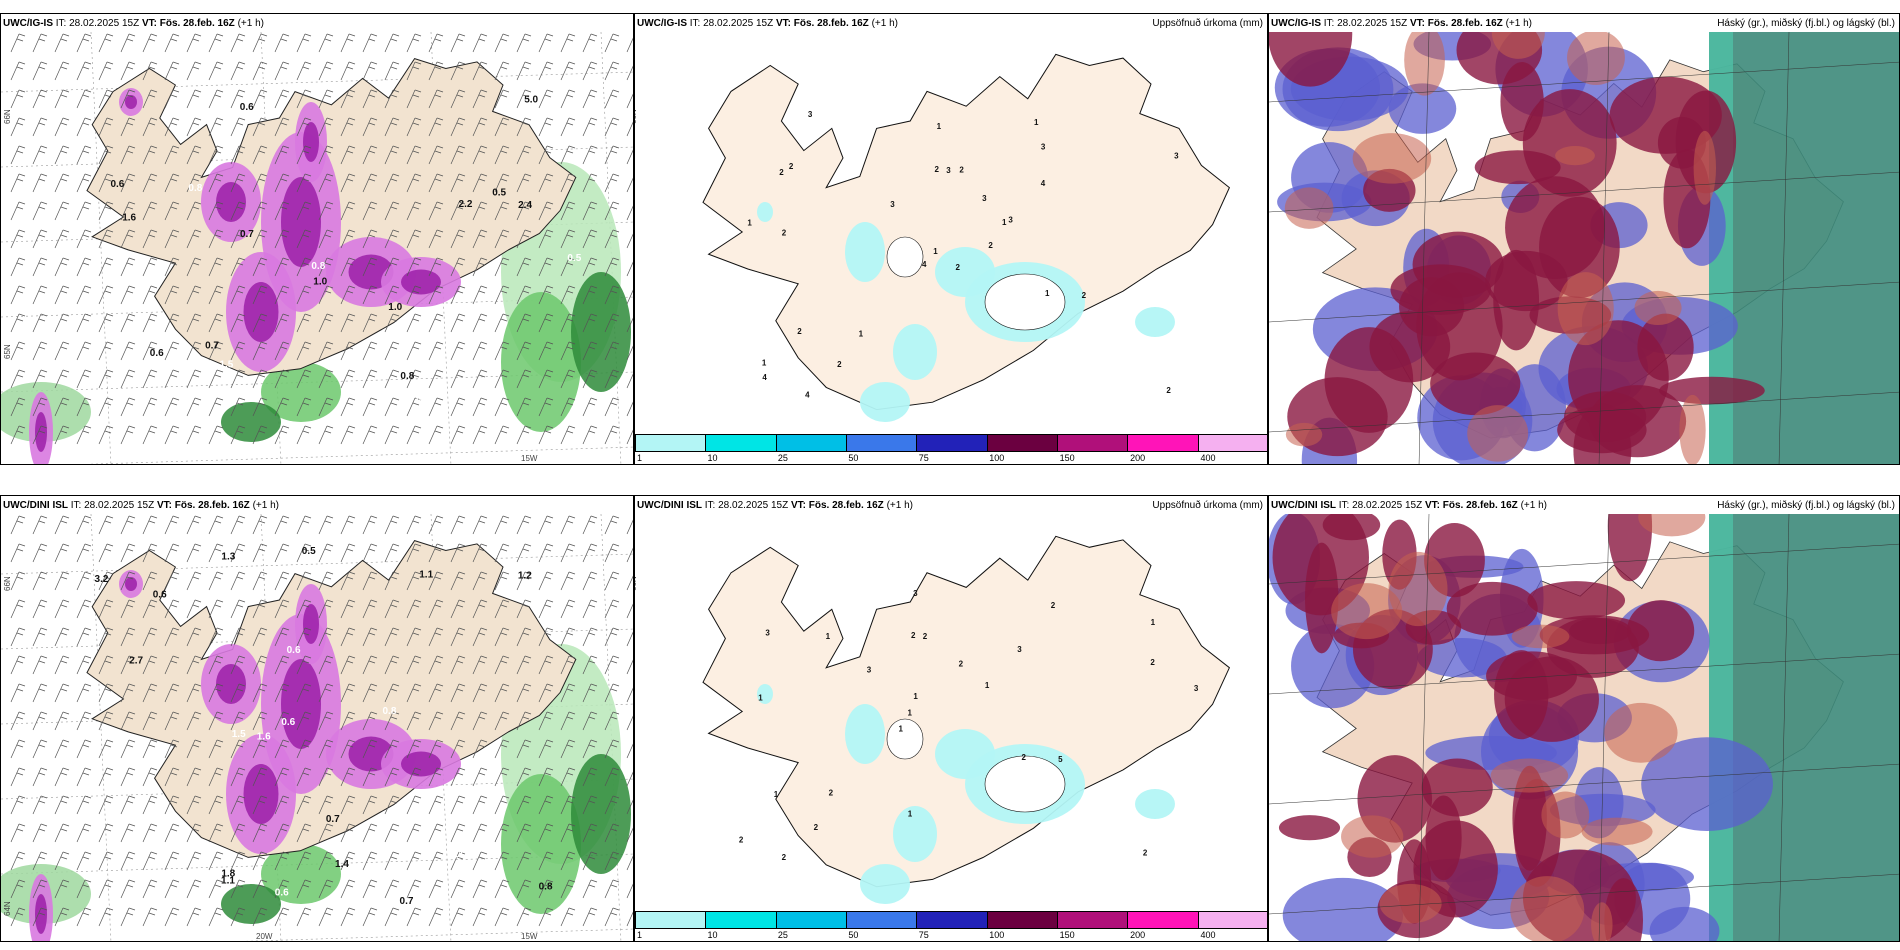 The height and width of the screenshot is (950, 1900). What do you see at coordinates (966, 232) in the screenshot?
I see `iceland-land` at bounding box center [966, 232].